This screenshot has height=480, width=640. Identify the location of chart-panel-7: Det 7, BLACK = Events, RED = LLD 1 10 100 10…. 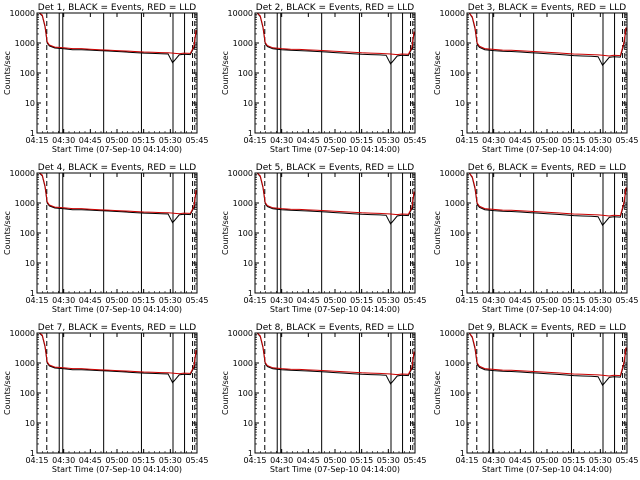
(106, 398).